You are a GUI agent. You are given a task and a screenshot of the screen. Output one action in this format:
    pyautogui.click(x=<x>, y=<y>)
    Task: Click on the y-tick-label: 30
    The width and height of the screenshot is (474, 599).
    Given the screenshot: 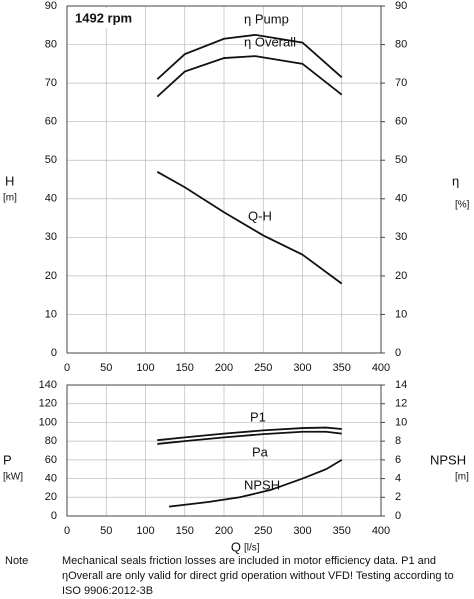 What is the action you would take?
    pyautogui.click(x=51, y=237)
    